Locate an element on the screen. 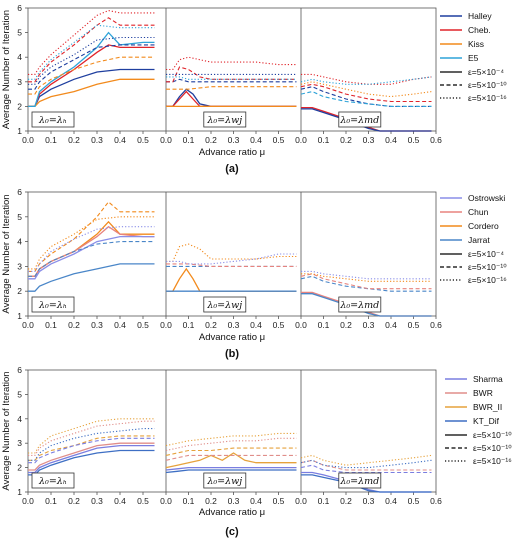  series-line-halley-dashed is located at coordinates (91, 67).